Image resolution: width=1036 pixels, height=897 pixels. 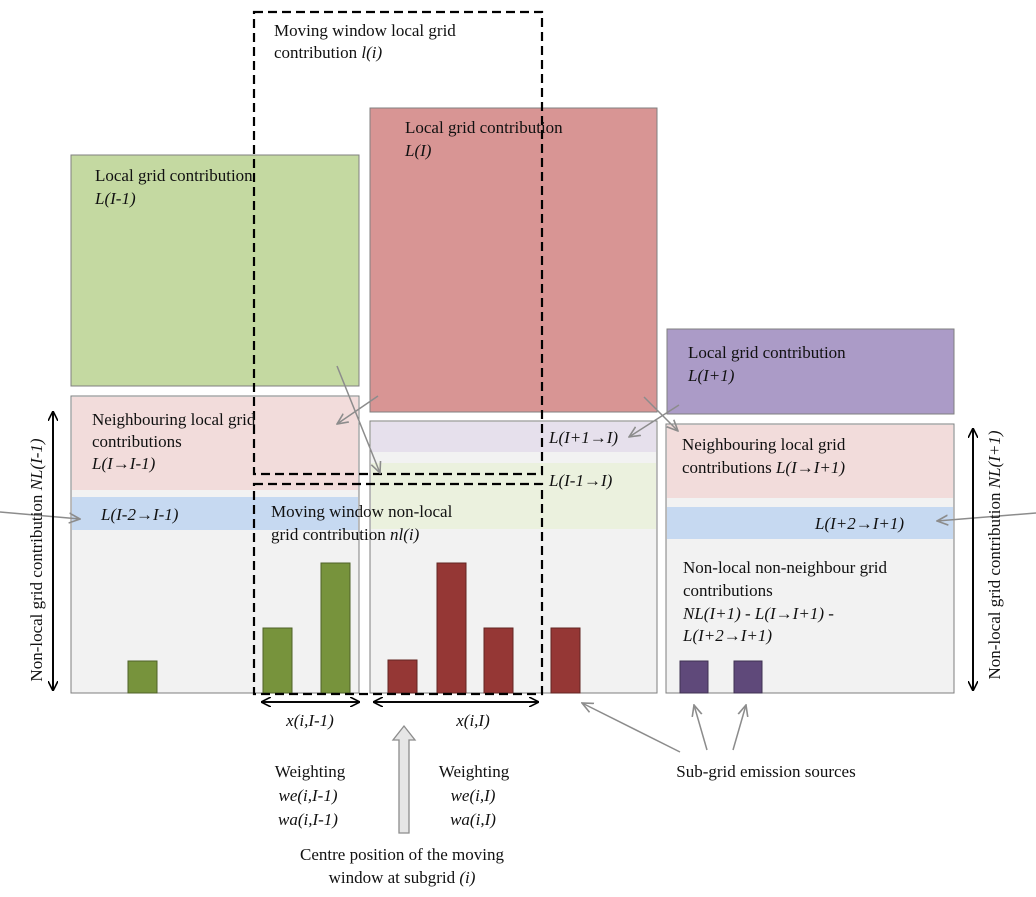 What do you see at coordinates (402, 854) in the screenshot?
I see `centre-position-label: Centre position of the moving` at bounding box center [402, 854].